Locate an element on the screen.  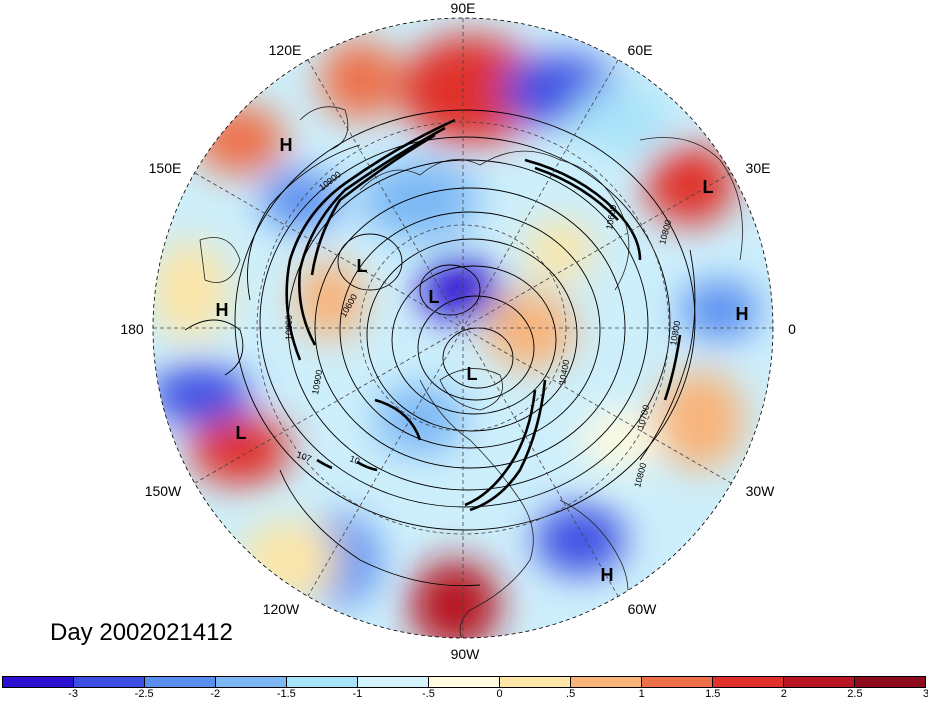
colorbar-ticks: -3 -2.5 -2 -1.5 -1 -.5 0 .5 1 1.5 2 2.5 3 is located at coordinates (465, 695).